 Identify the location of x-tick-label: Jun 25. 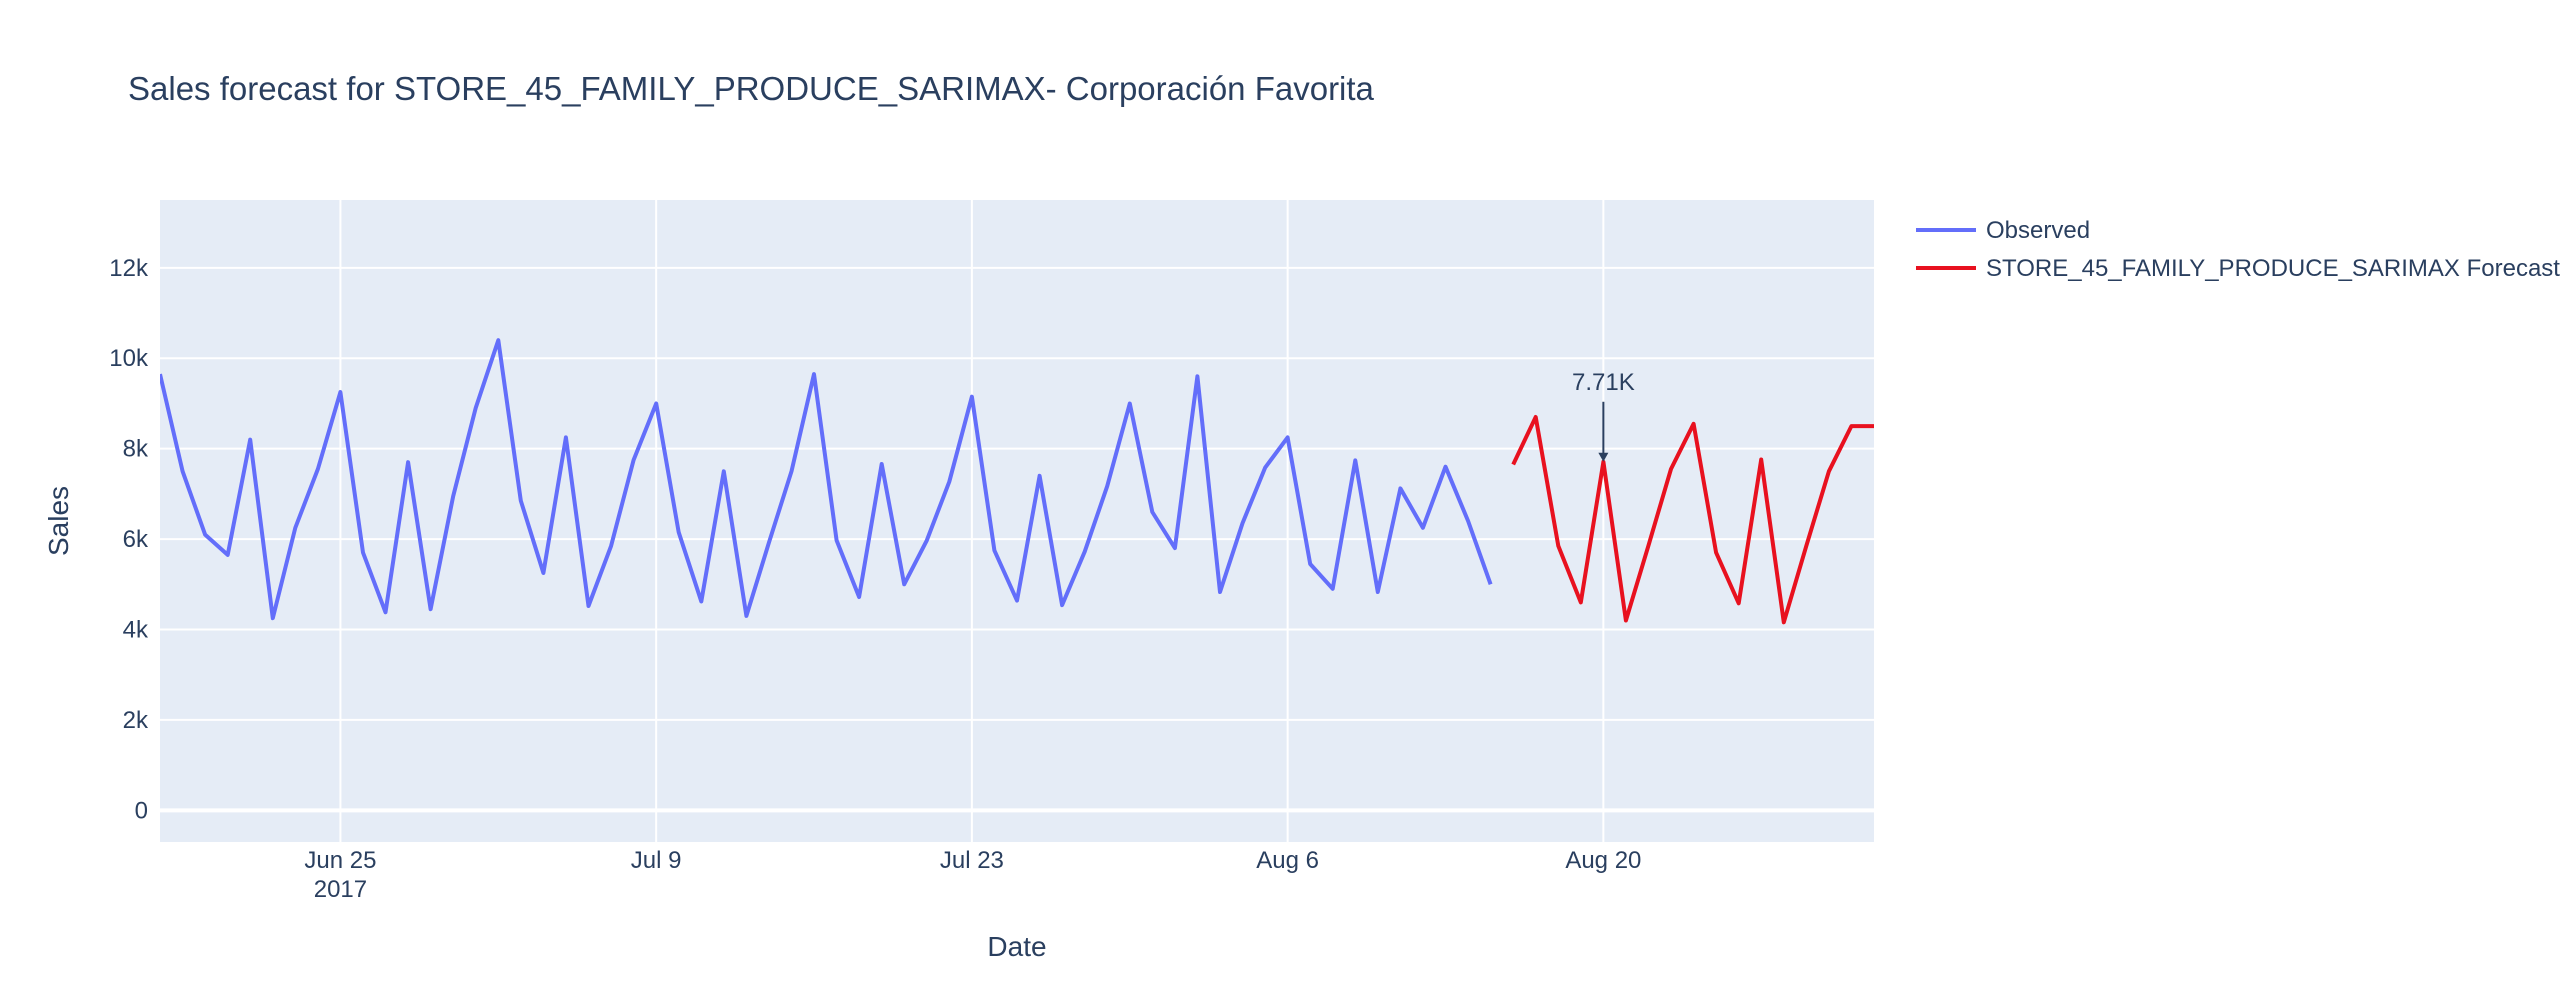
(340, 860).